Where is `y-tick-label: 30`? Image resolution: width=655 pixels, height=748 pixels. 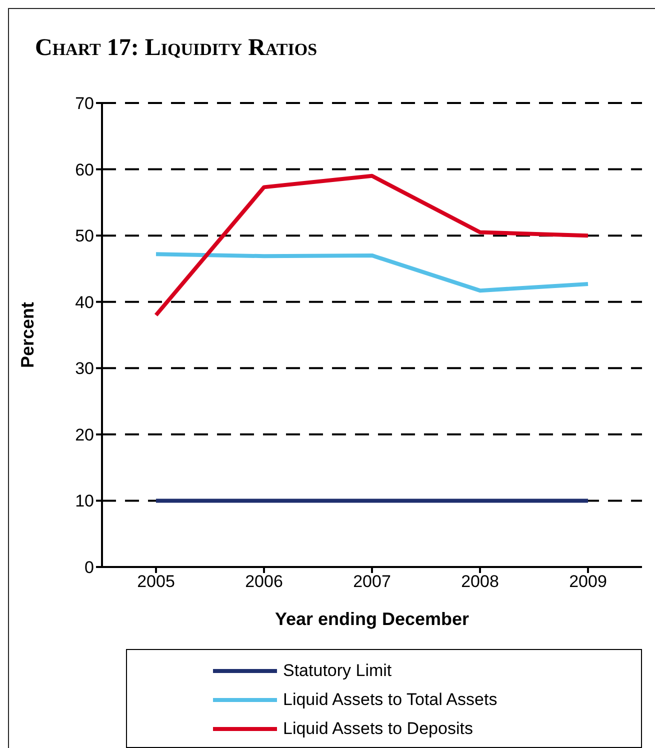 y-tick-label: 30 is located at coordinates (84, 368).